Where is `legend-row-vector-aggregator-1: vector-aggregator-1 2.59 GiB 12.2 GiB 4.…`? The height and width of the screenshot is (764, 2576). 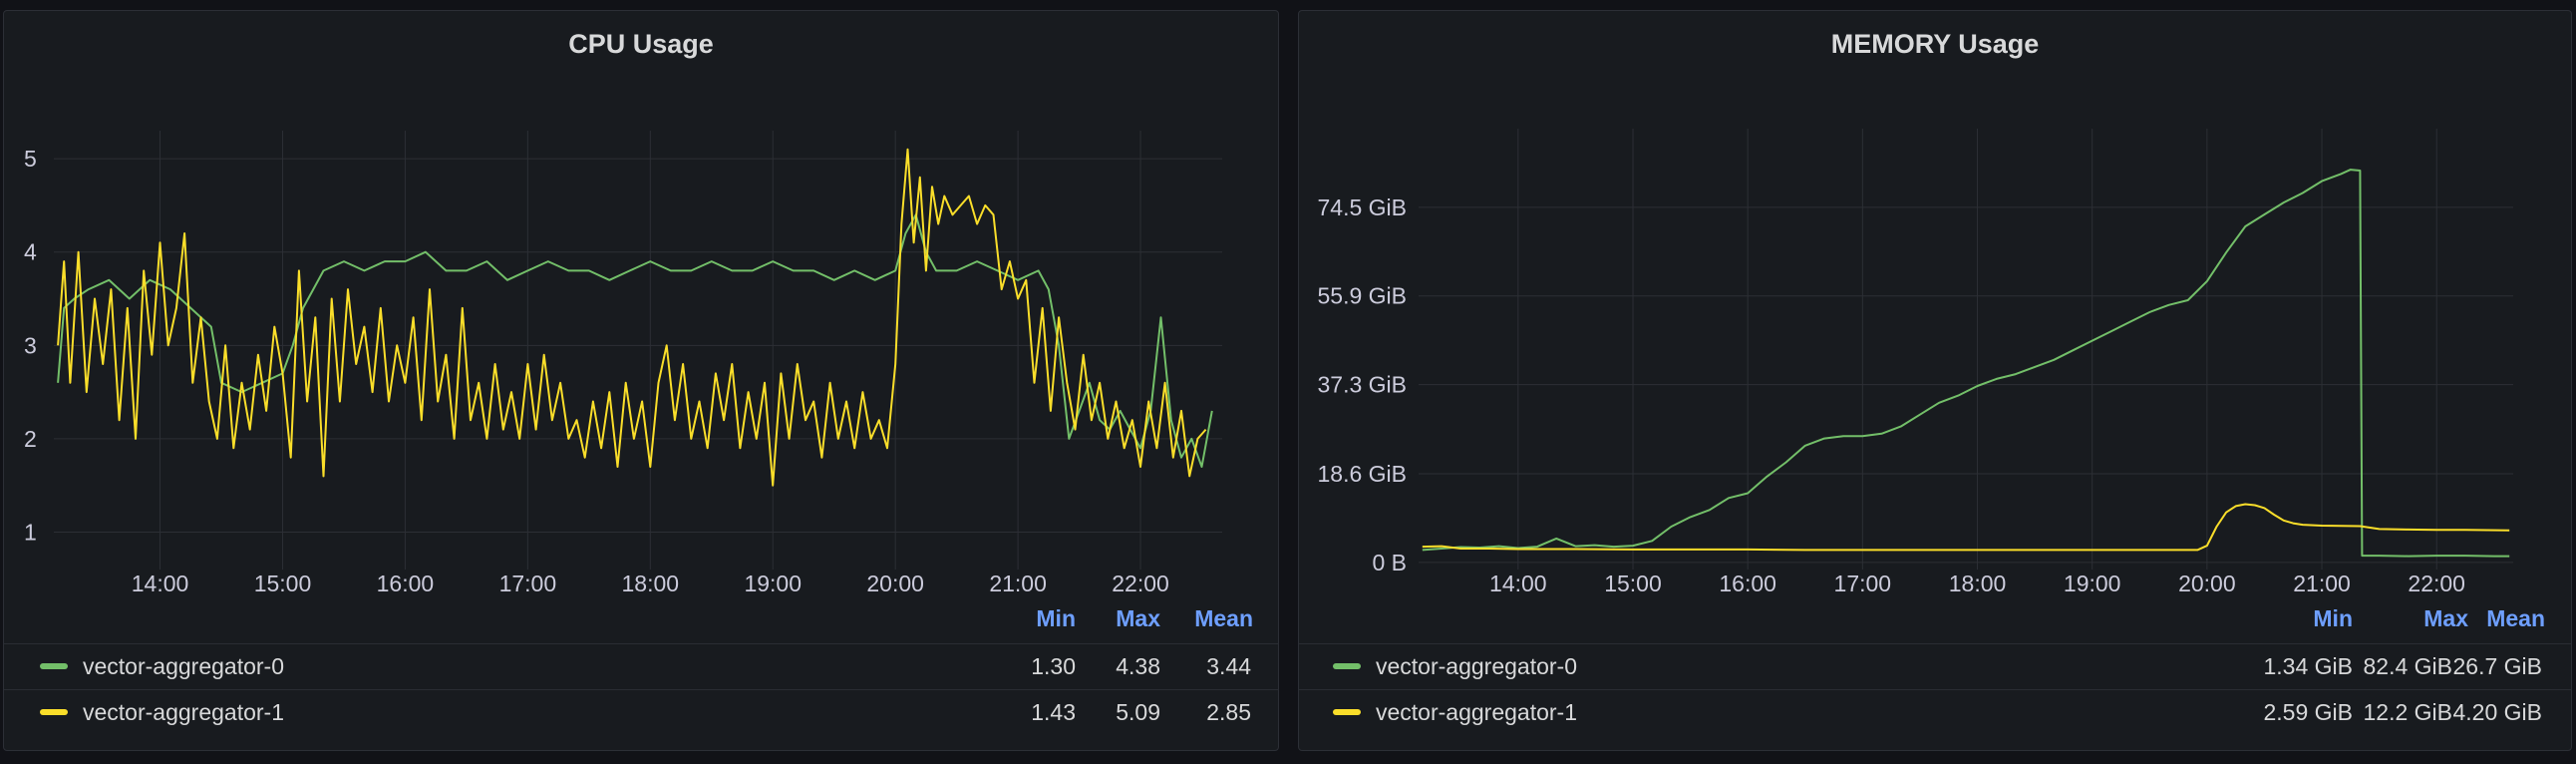 legend-row-vector-aggregator-1: vector-aggregator-1 2.59 GiB 12.2 GiB 4.… is located at coordinates (1935, 711).